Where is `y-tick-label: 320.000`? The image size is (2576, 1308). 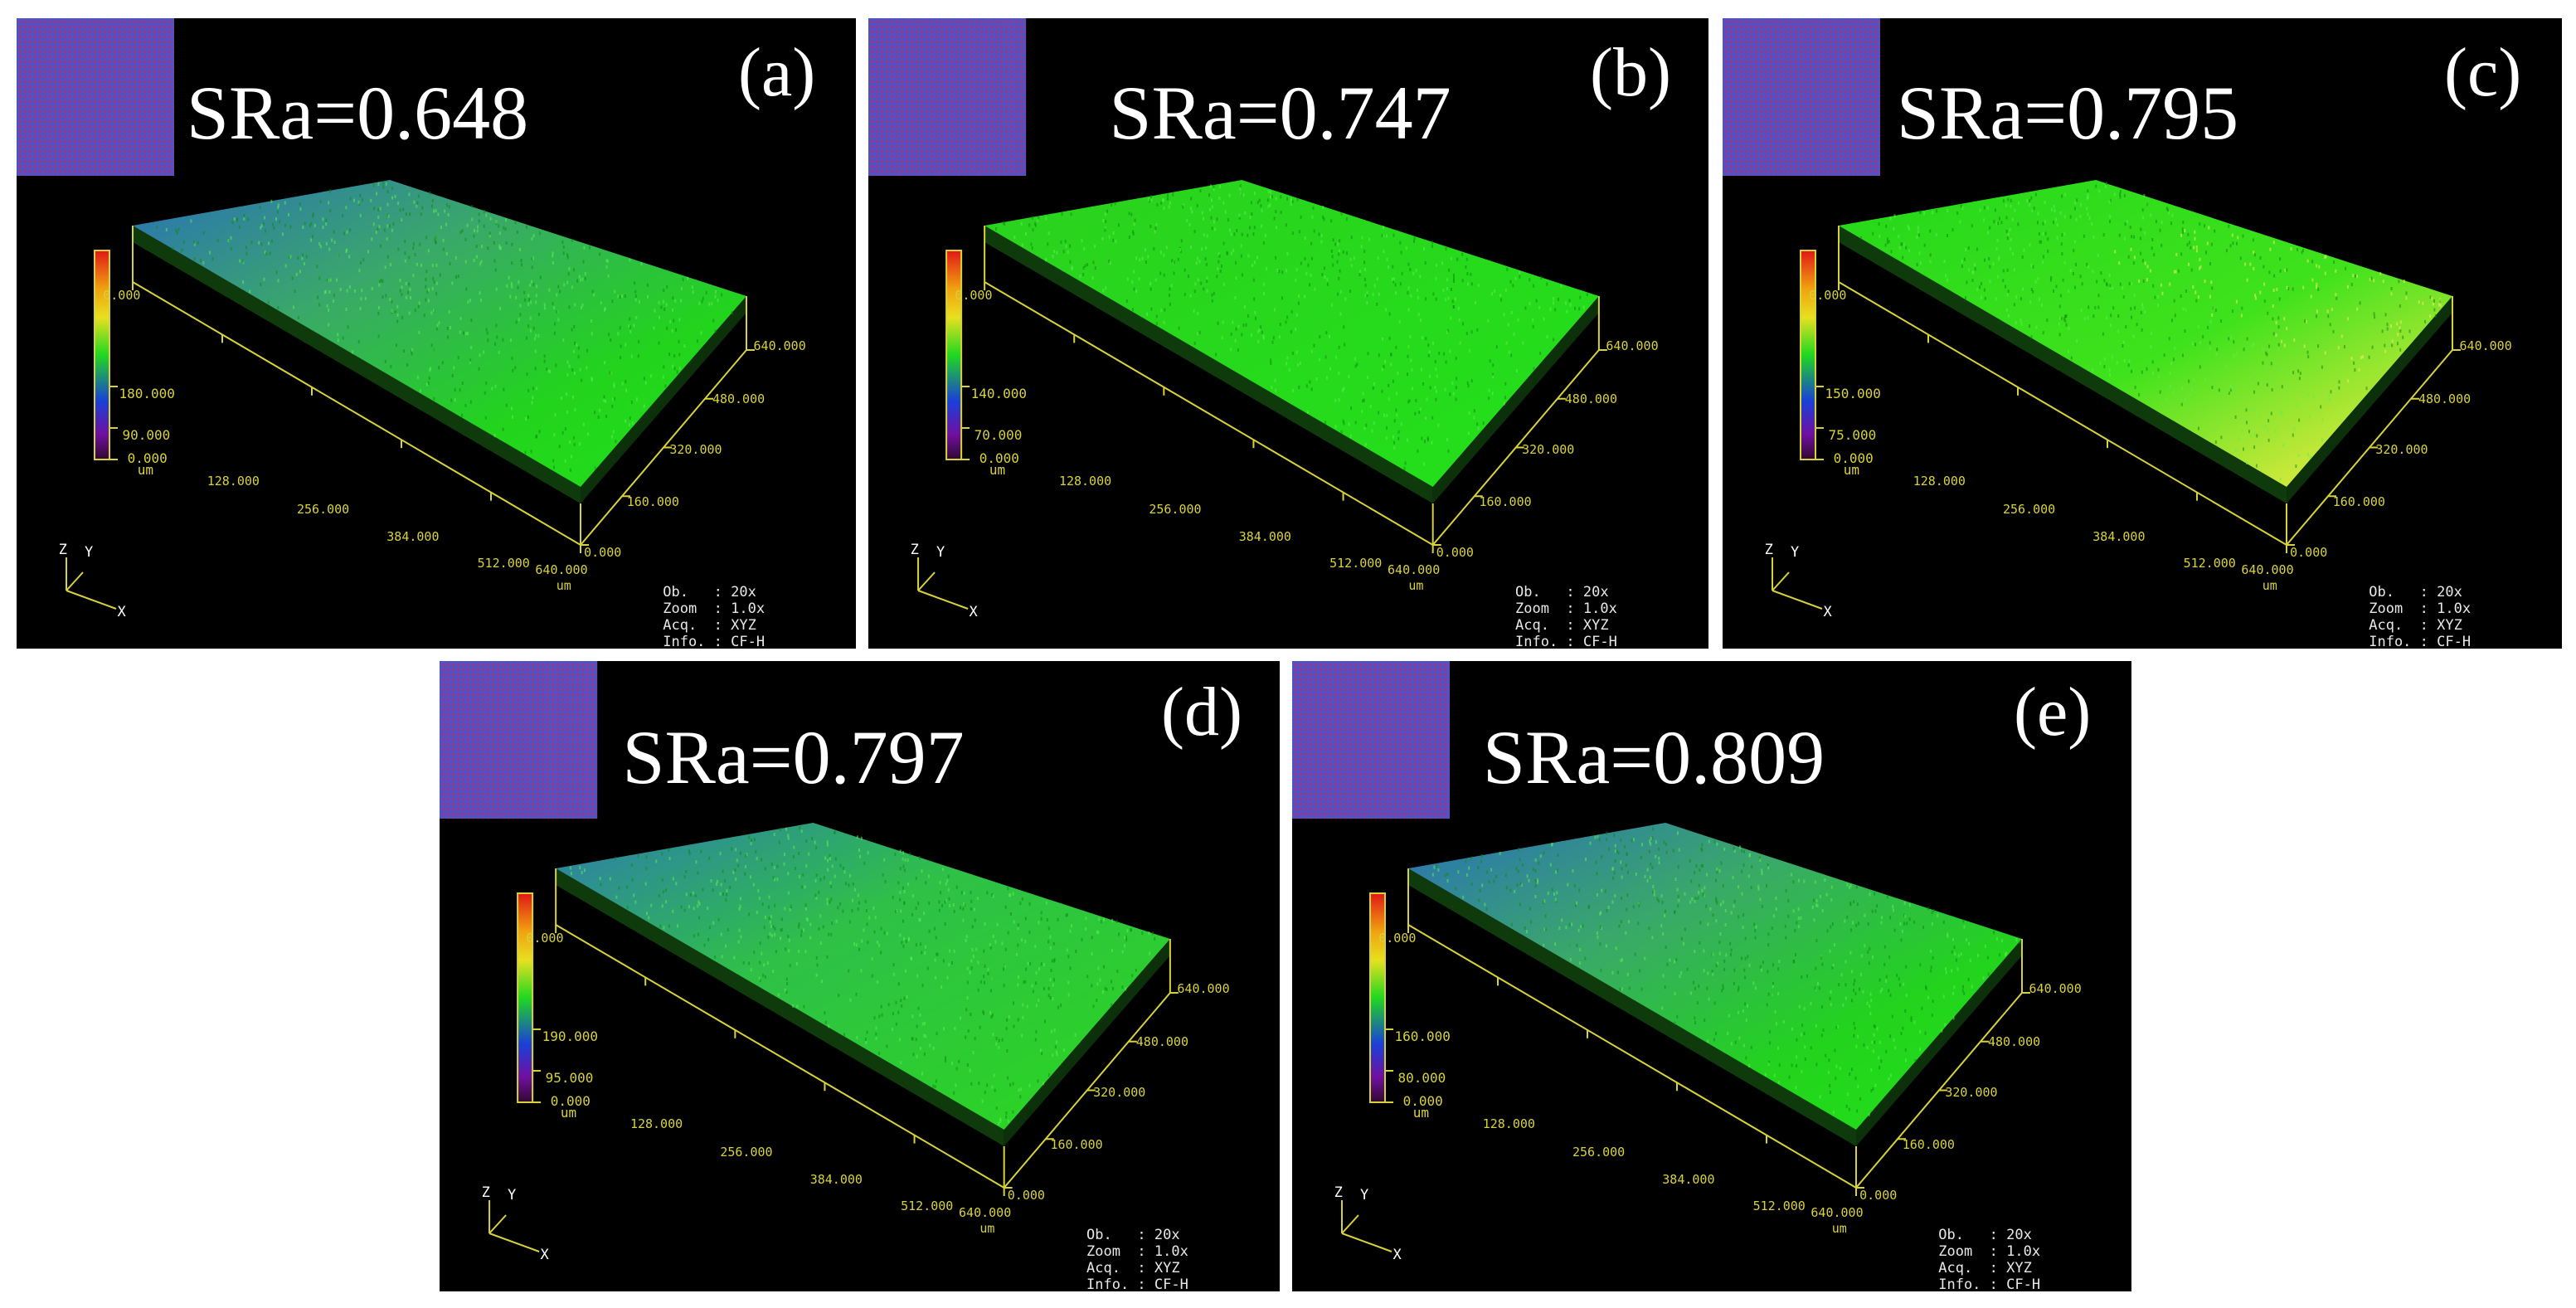 y-tick-label: 320.000 is located at coordinates (695, 450).